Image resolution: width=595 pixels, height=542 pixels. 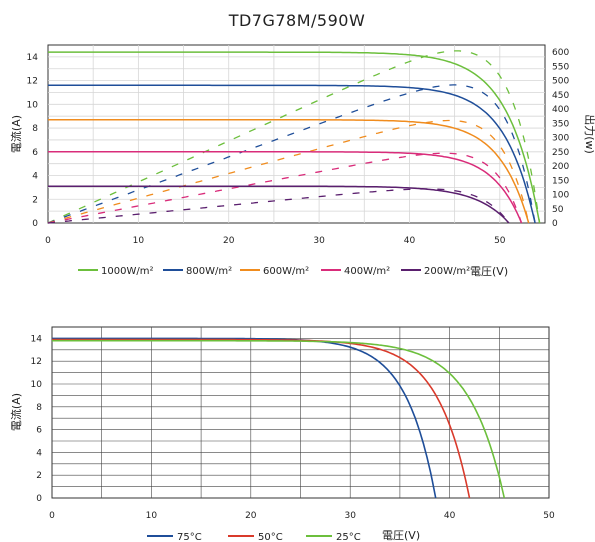 I want to click on legend-label: 75°C, so click(x=189, y=537).